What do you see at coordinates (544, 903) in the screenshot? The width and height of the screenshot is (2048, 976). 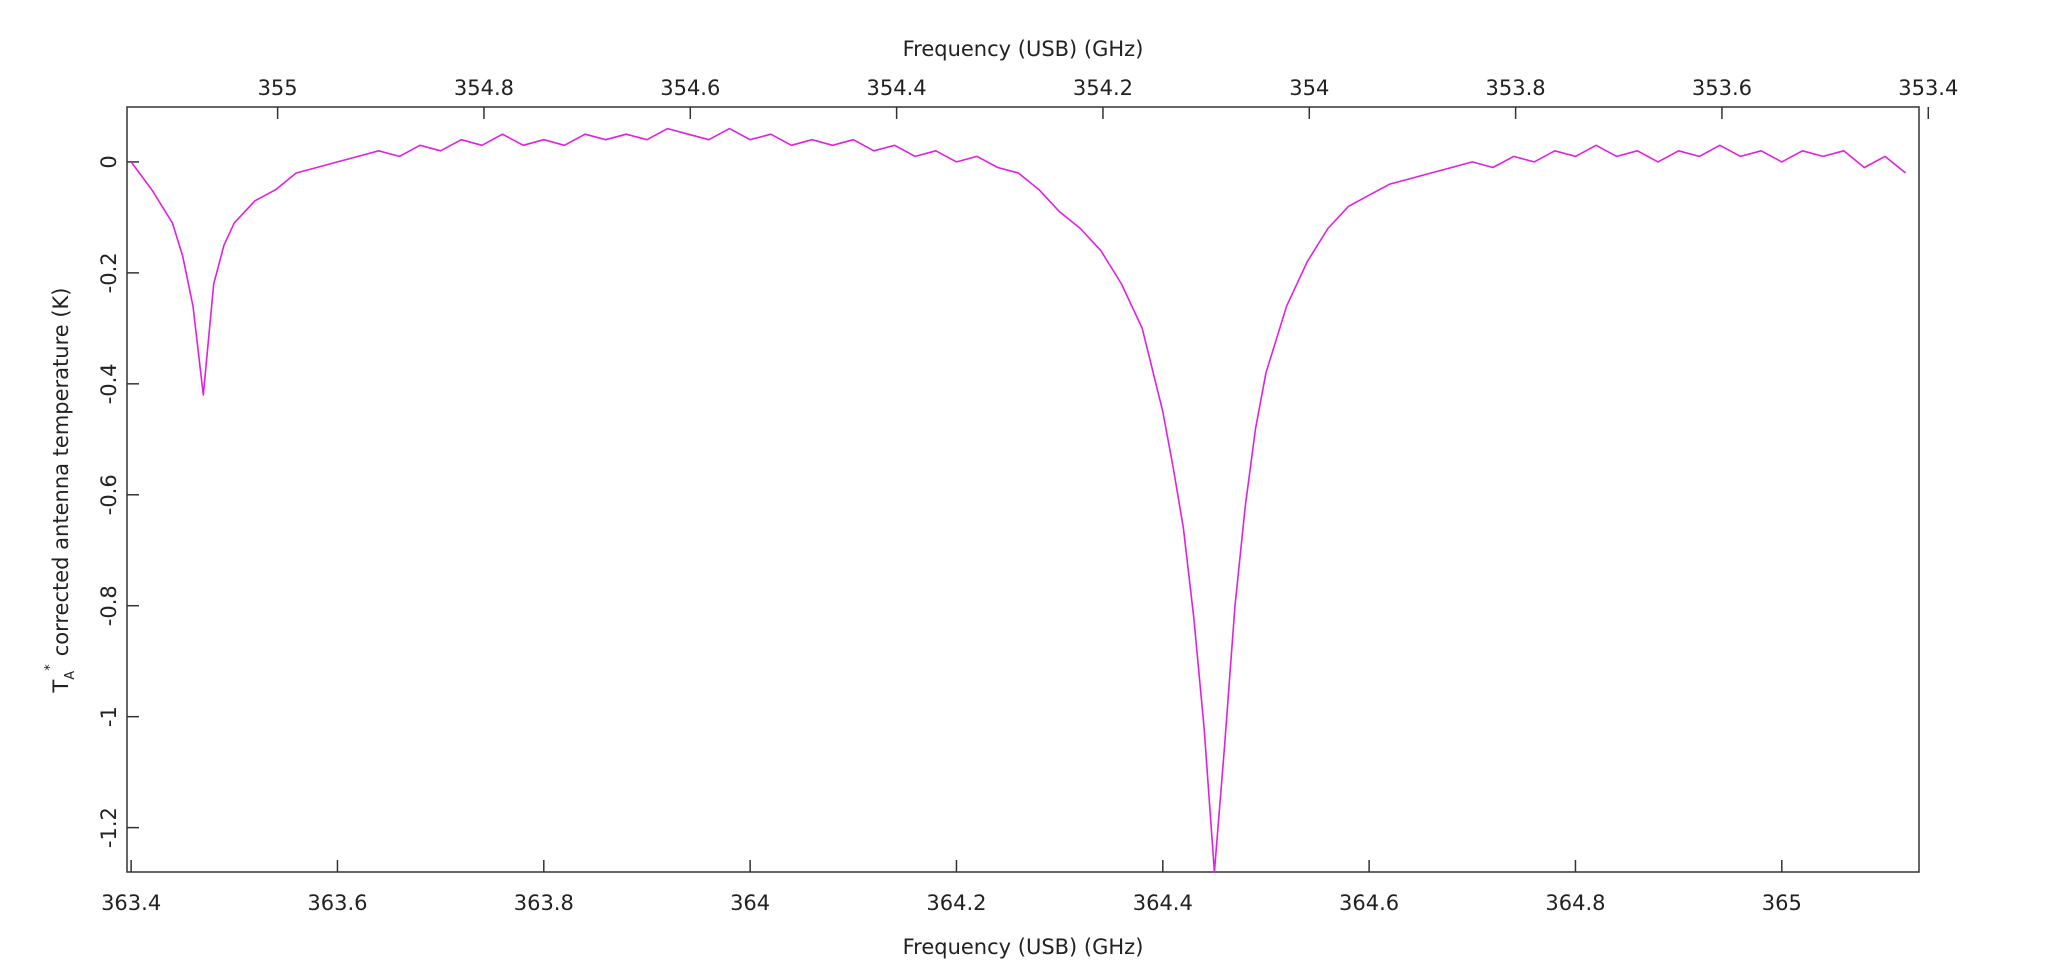 I see `x-tick-label: 363.8` at bounding box center [544, 903].